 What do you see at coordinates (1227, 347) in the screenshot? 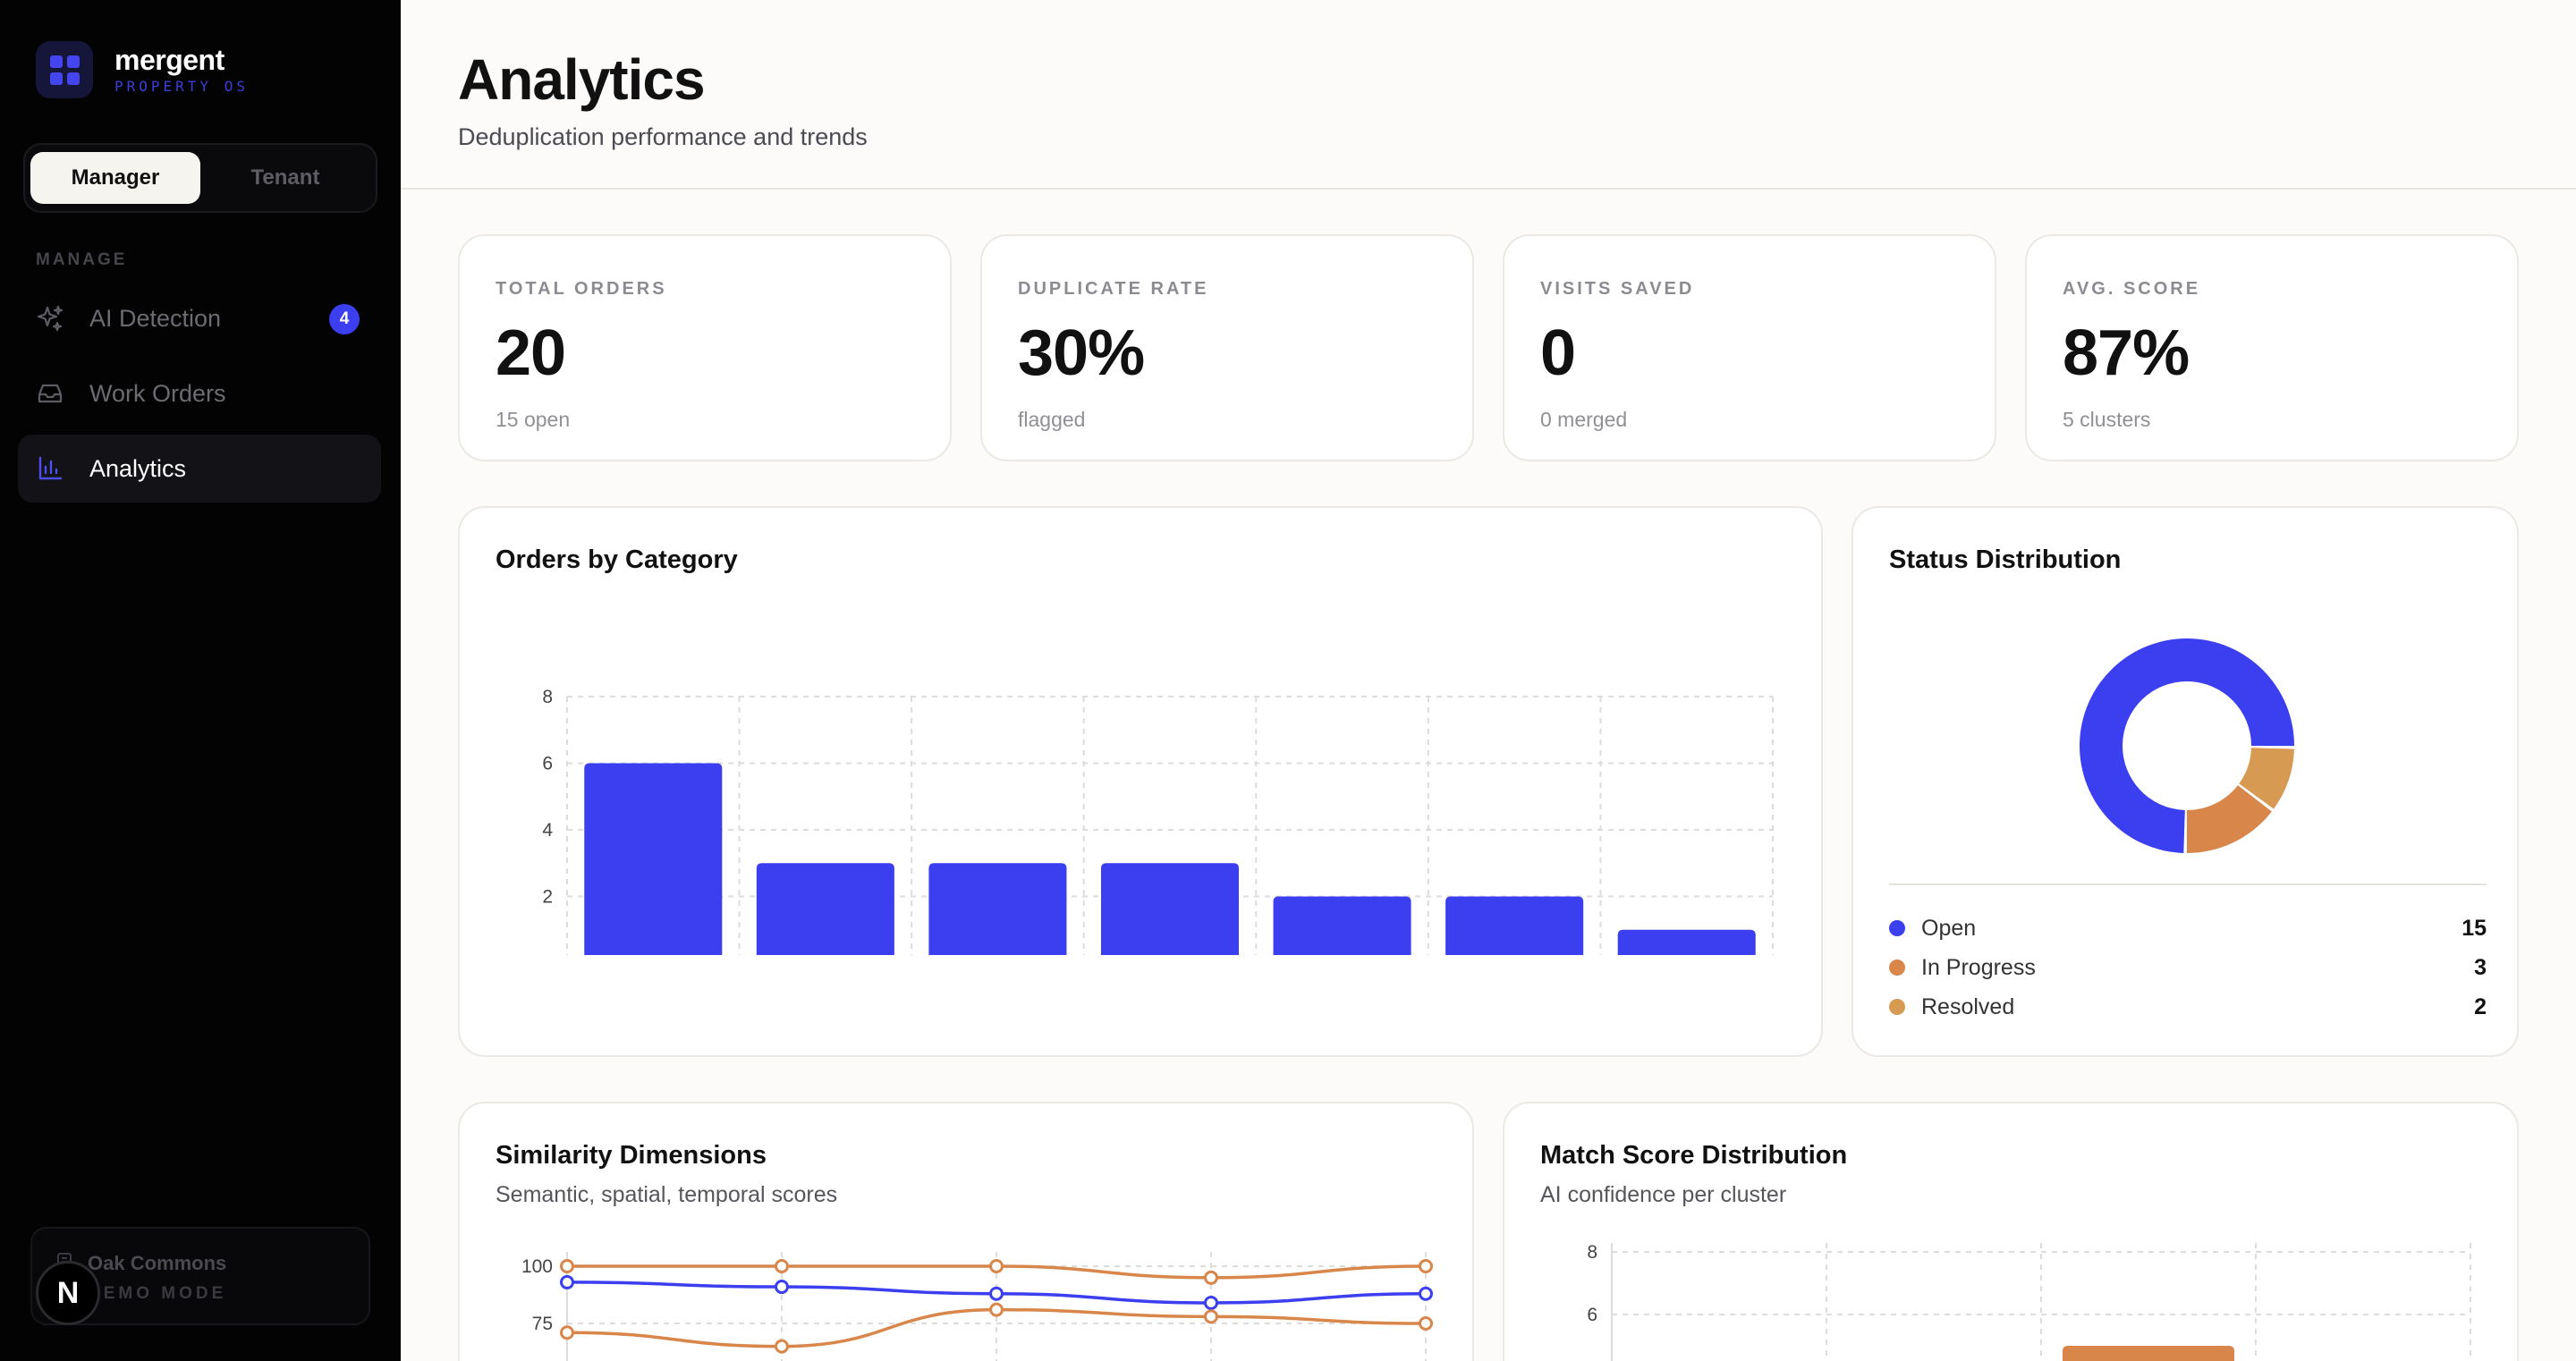
I see `stat-card-duplicate-rate: DUPLICATE RATE 30% flagged` at bounding box center [1227, 347].